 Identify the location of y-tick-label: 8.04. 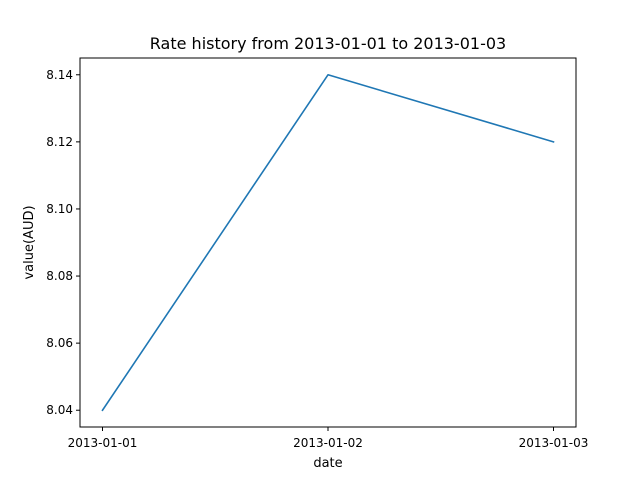
(59, 410).